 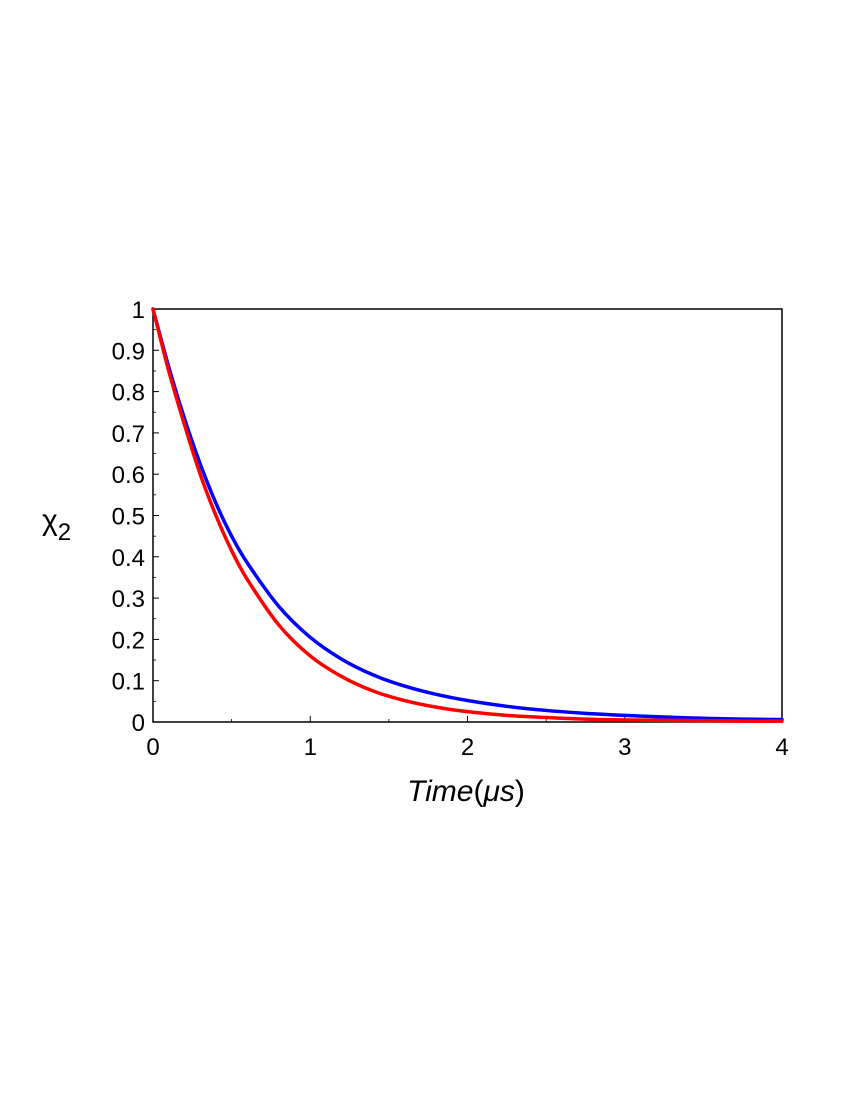 I want to click on y-tick-label: 0.3, so click(x=128, y=599).